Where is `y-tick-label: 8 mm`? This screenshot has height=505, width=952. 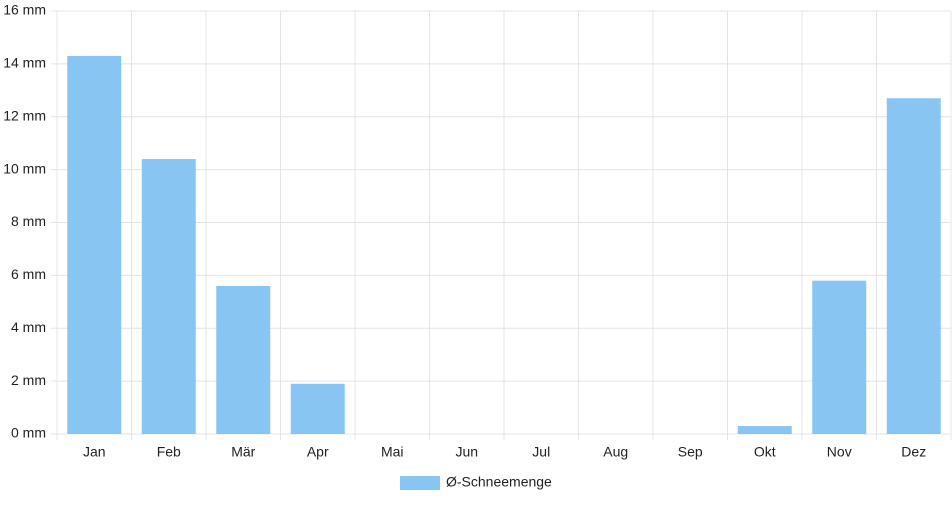 y-tick-label: 8 mm is located at coordinates (28, 221).